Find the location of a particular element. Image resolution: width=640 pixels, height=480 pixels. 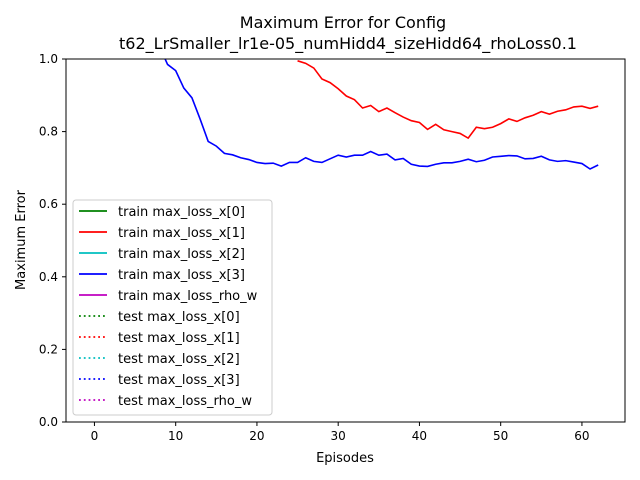

x-tick-label-6: 60 is located at coordinates (581, 436).